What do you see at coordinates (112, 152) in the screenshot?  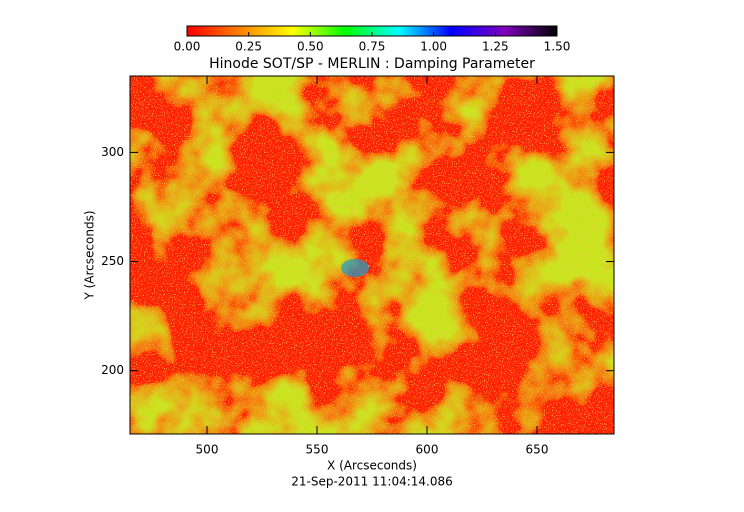 I see `y-tick-label: 300` at bounding box center [112, 152].